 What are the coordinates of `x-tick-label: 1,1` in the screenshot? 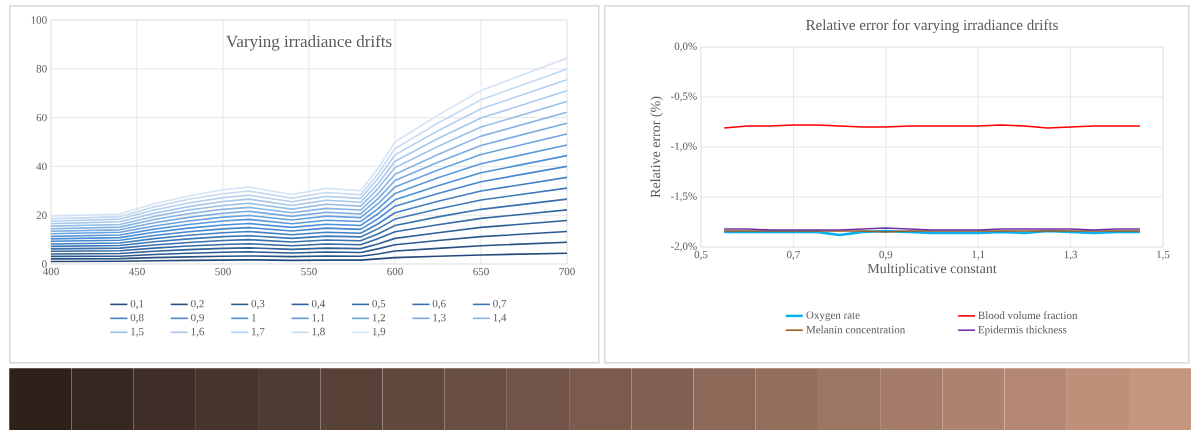 It's located at (978, 255).